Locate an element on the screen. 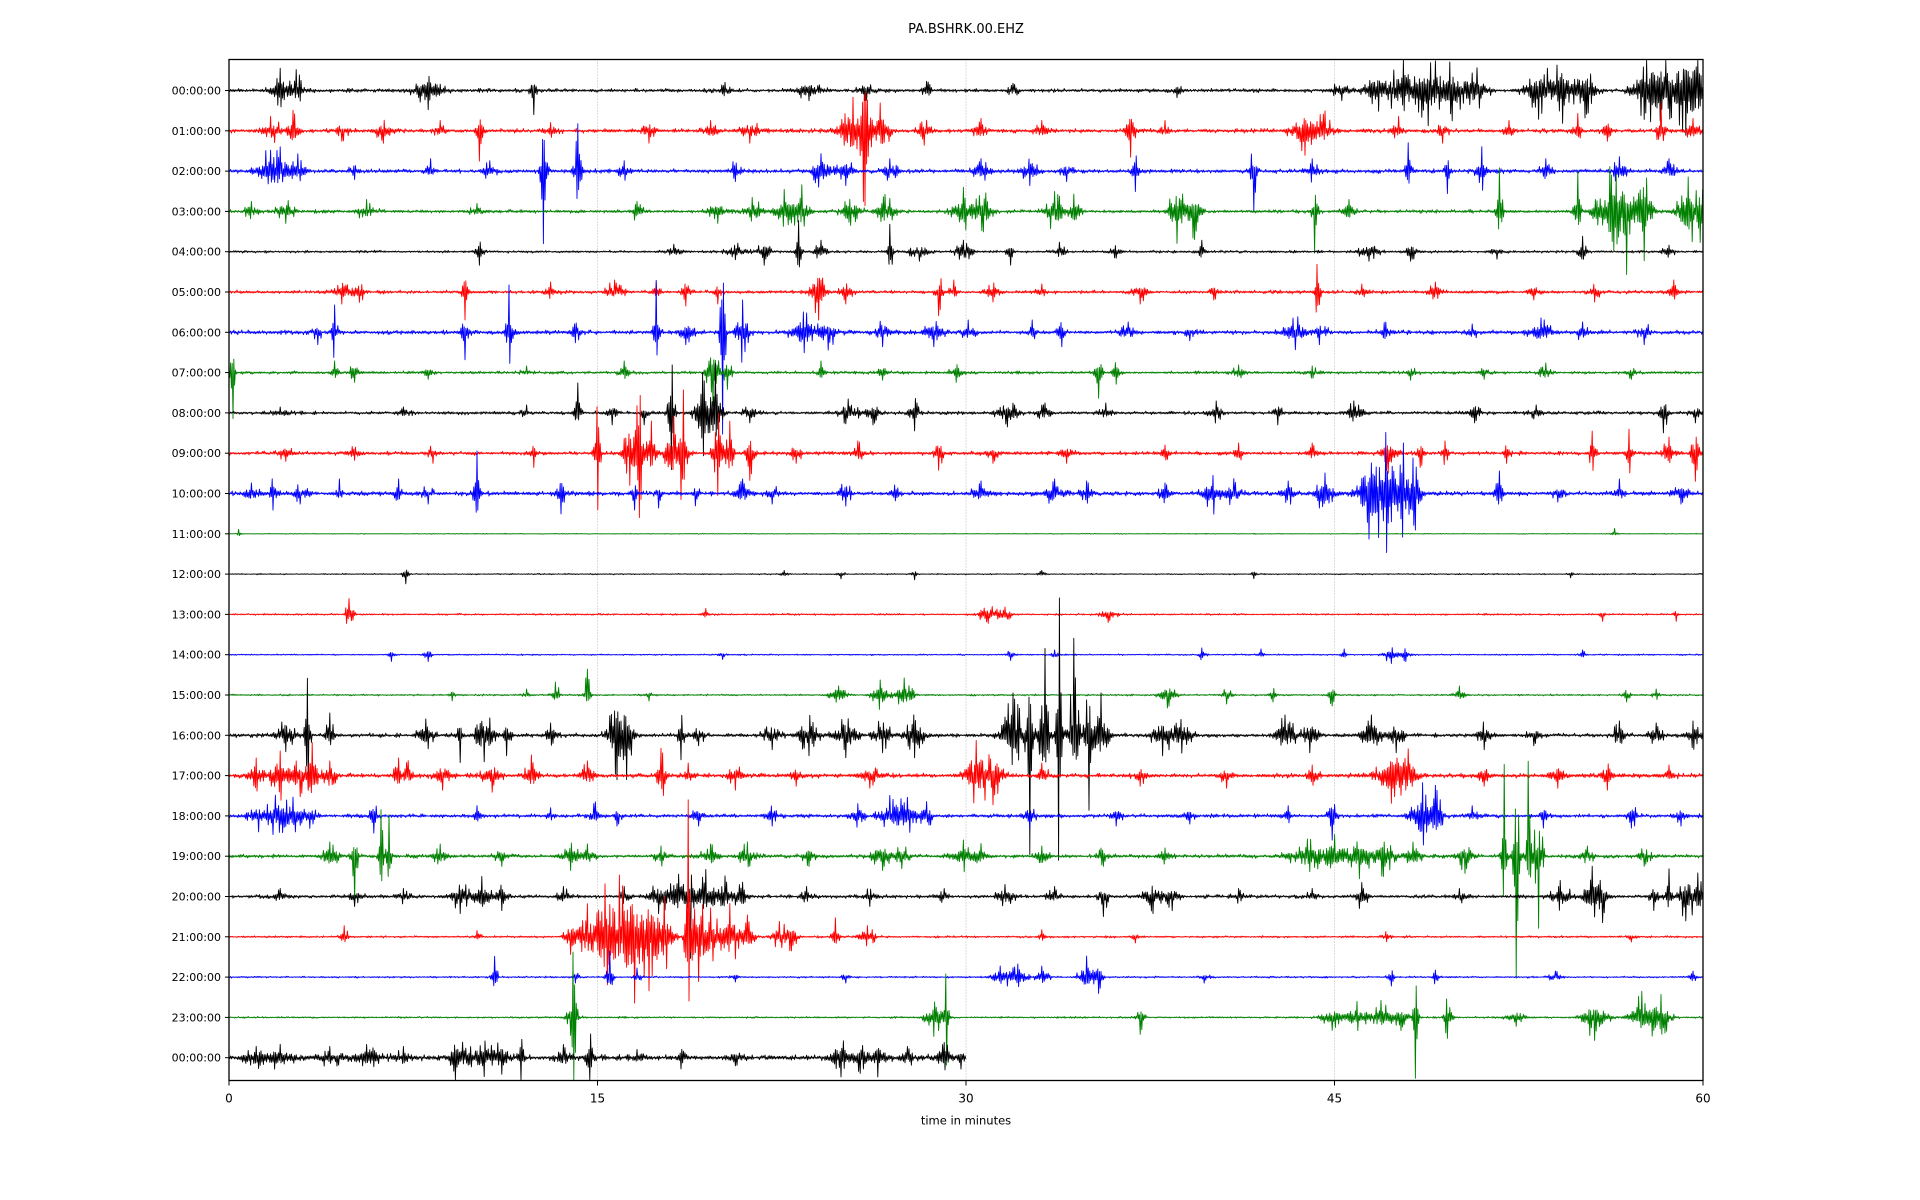  x-tick-label: 60 is located at coordinates (1702, 1099).